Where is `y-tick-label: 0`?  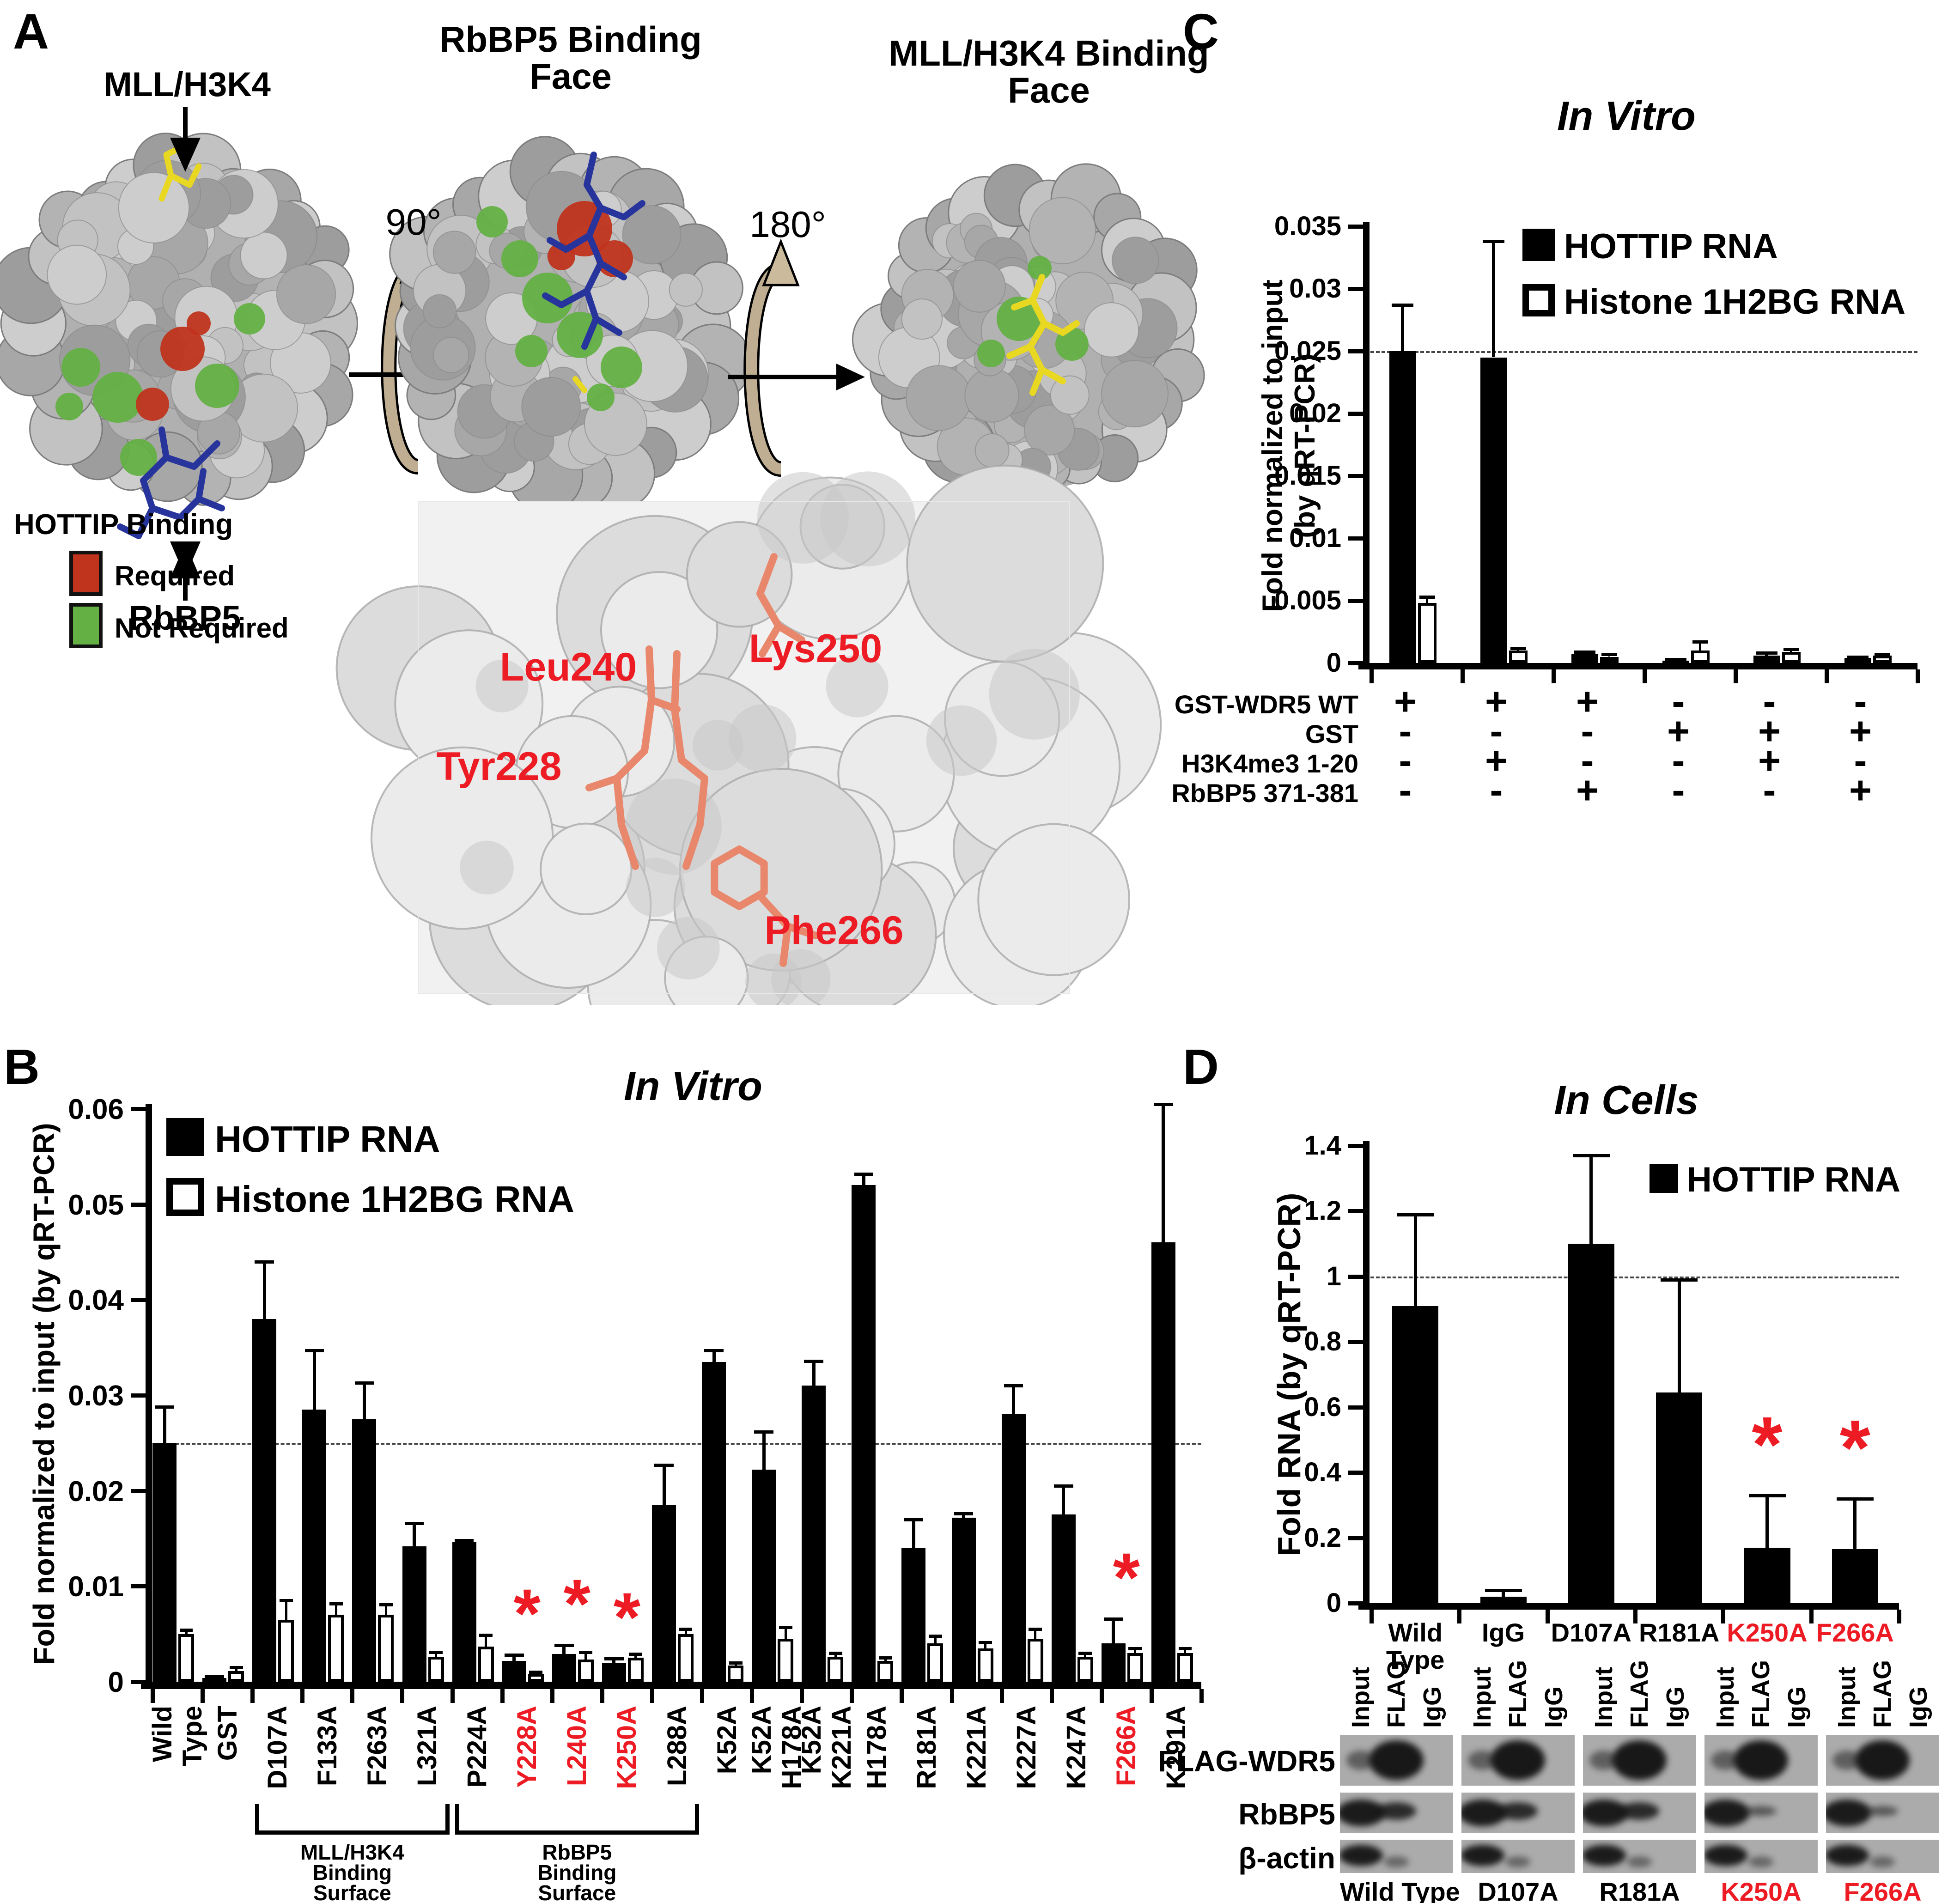 y-tick-label: 0 is located at coordinates (1333, 663).